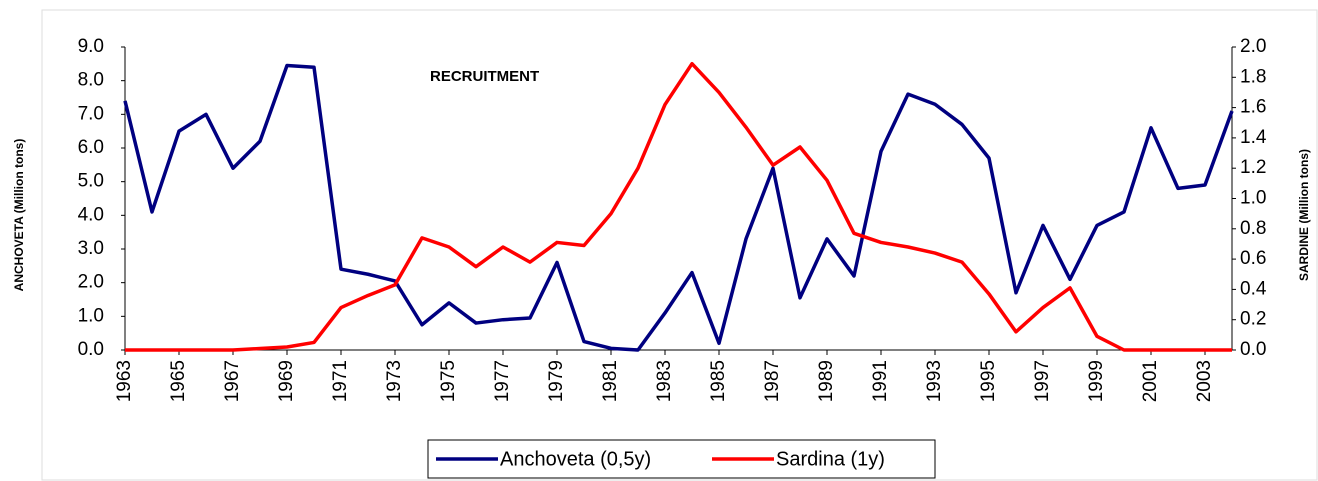 The height and width of the screenshot is (481, 1318). Describe the element at coordinates (988, 381) in the screenshot. I see `x-tick-label: 1995` at that location.